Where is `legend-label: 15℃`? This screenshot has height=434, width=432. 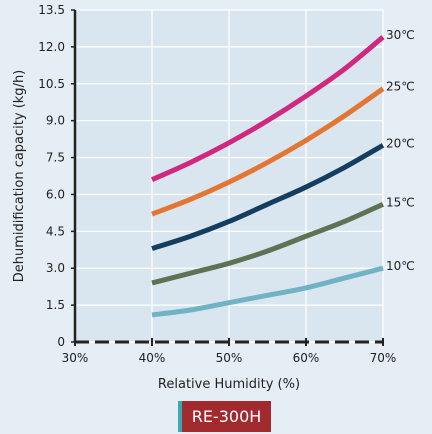
legend-label: 15℃ is located at coordinates (400, 202).